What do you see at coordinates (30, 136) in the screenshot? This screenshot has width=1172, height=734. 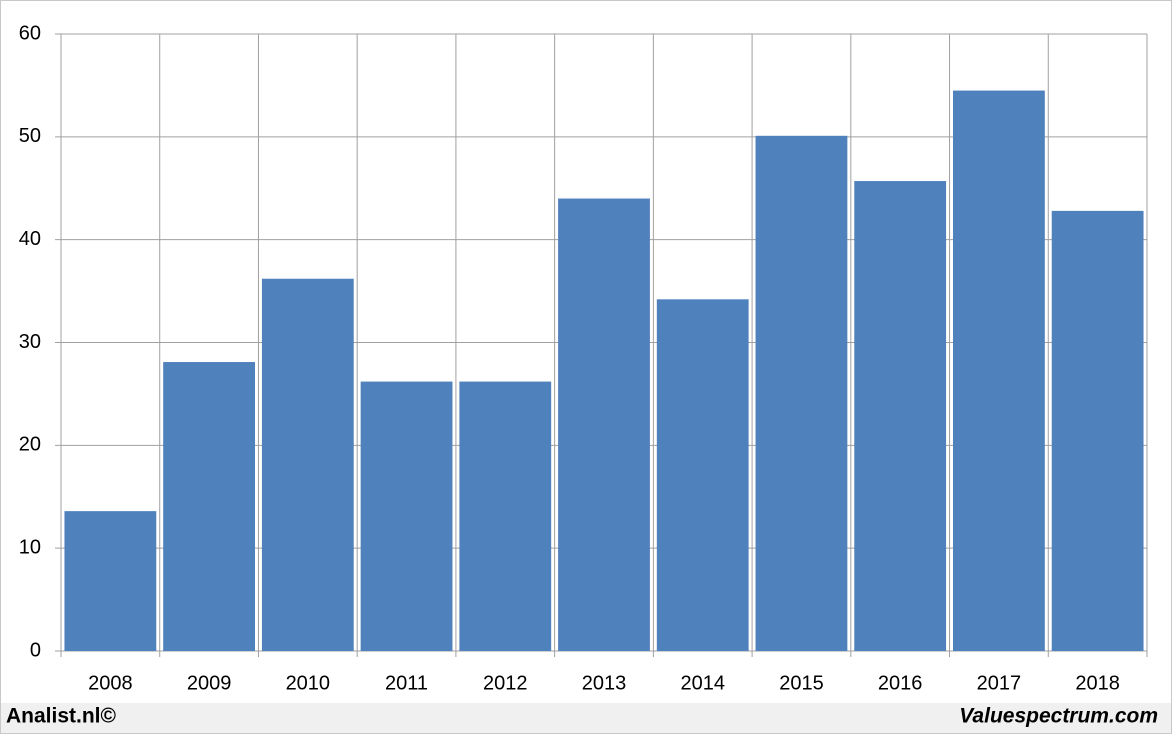 I see `y-tick-label: 50` at bounding box center [30, 136].